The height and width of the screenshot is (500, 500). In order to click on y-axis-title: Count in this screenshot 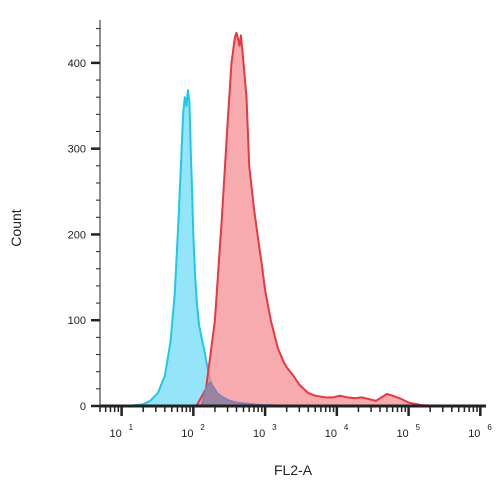, I will do `click(16, 227)`.